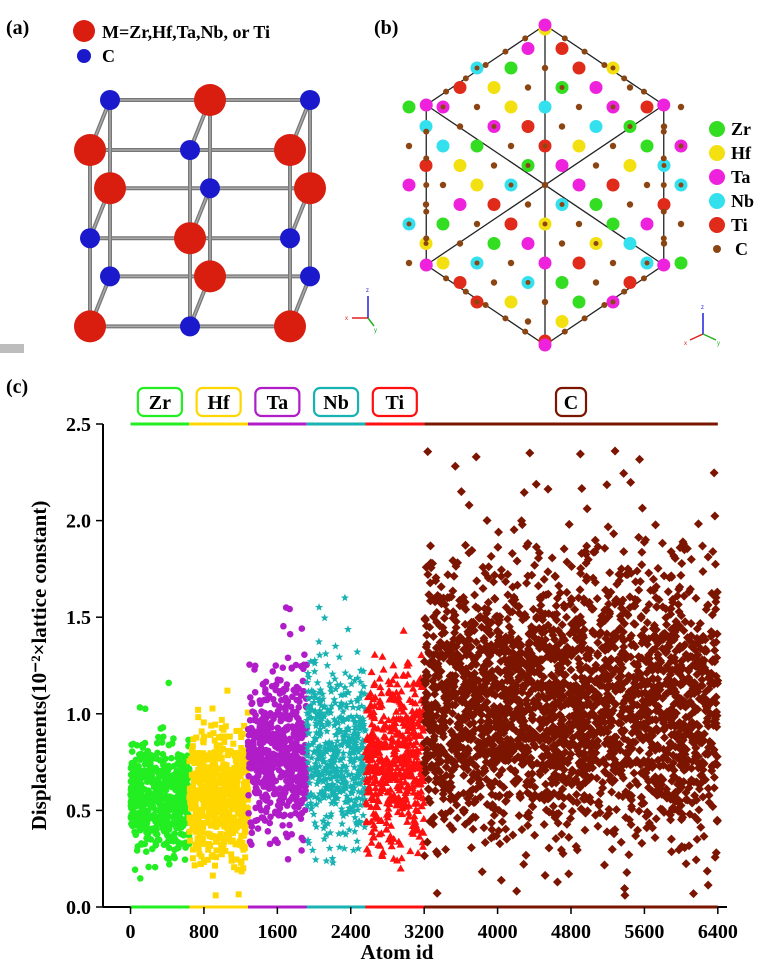 Image resolution: width=762 pixels, height=973 pixels. I want to click on legend-ta-marker, so click(717, 177).